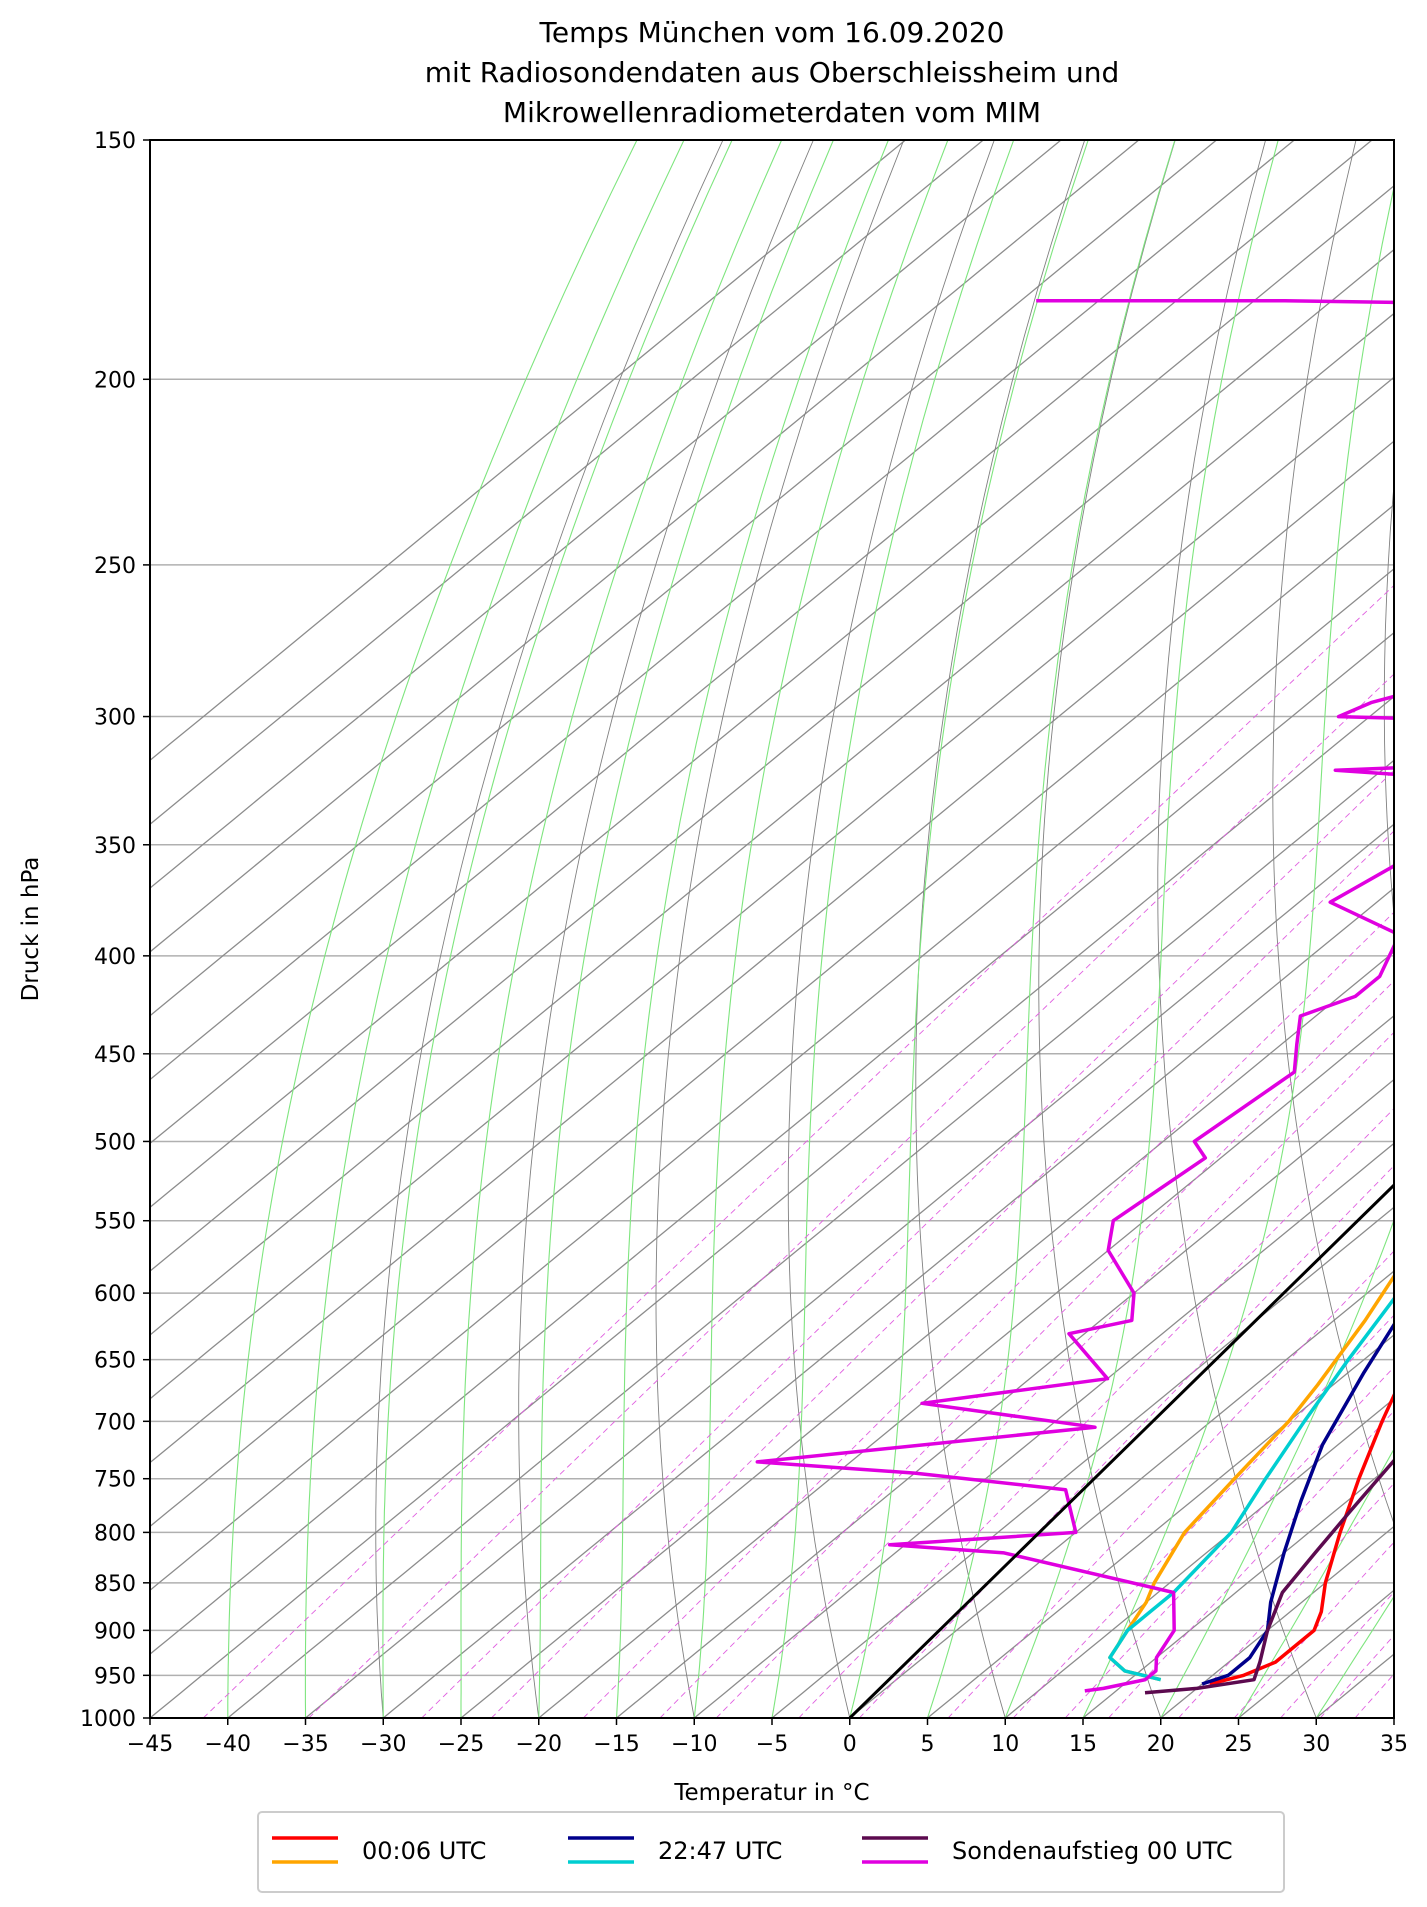 The image size is (1427, 1907). What do you see at coordinates (461, 1744) in the screenshot?
I see `x-tick-label: −25` at bounding box center [461, 1744].